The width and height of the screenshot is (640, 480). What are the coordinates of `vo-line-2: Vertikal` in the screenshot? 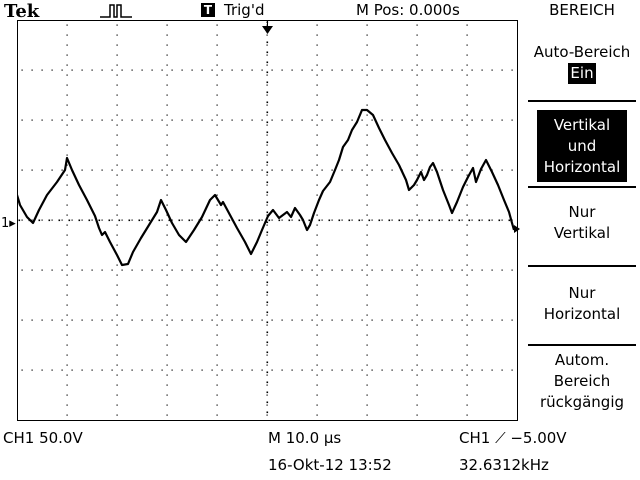 It's located at (582, 233).